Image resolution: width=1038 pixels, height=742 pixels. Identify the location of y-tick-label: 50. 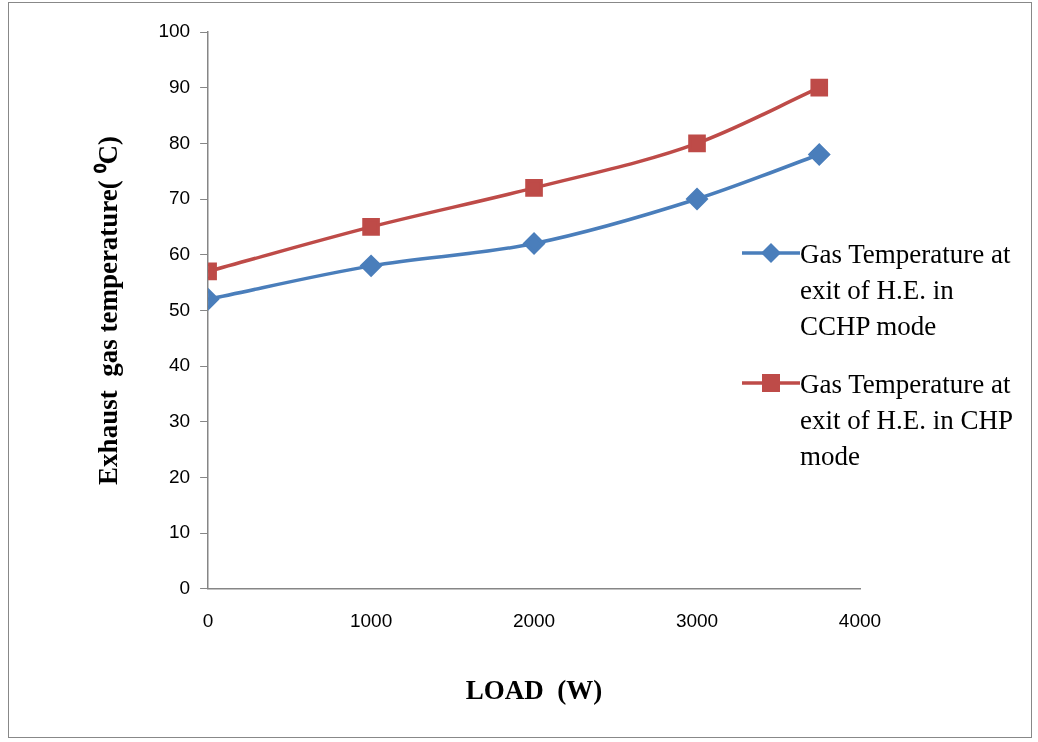
(179, 309).